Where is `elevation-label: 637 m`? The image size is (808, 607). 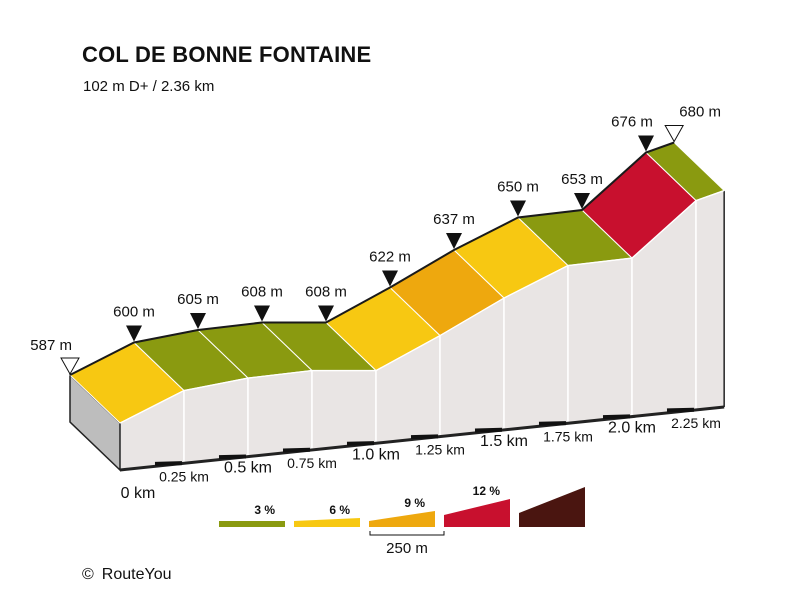
elevation-label: 637 m is located at coordinates (454, 219).